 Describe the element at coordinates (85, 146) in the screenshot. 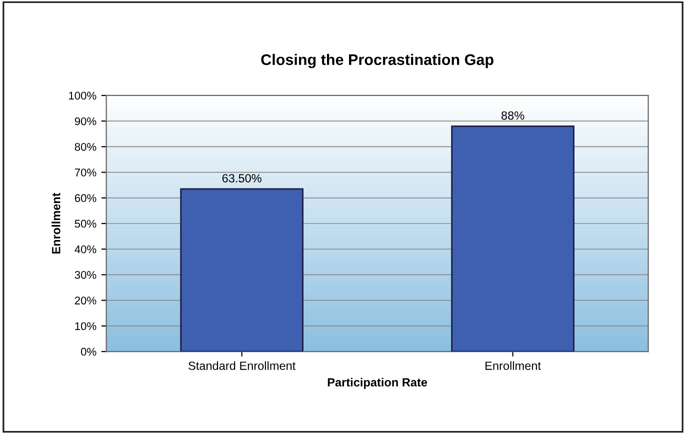

I see `y-tick-label: 80%` at that location.